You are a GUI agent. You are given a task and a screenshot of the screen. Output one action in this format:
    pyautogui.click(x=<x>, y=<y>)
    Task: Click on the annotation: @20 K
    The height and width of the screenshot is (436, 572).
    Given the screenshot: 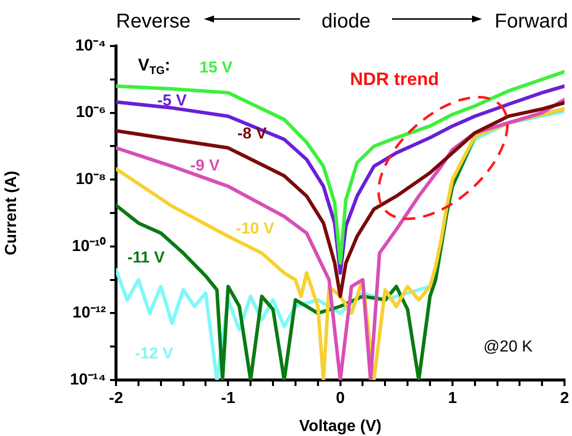 What is the action you would take?
    pyautogui.click(x=508, y=347)
    